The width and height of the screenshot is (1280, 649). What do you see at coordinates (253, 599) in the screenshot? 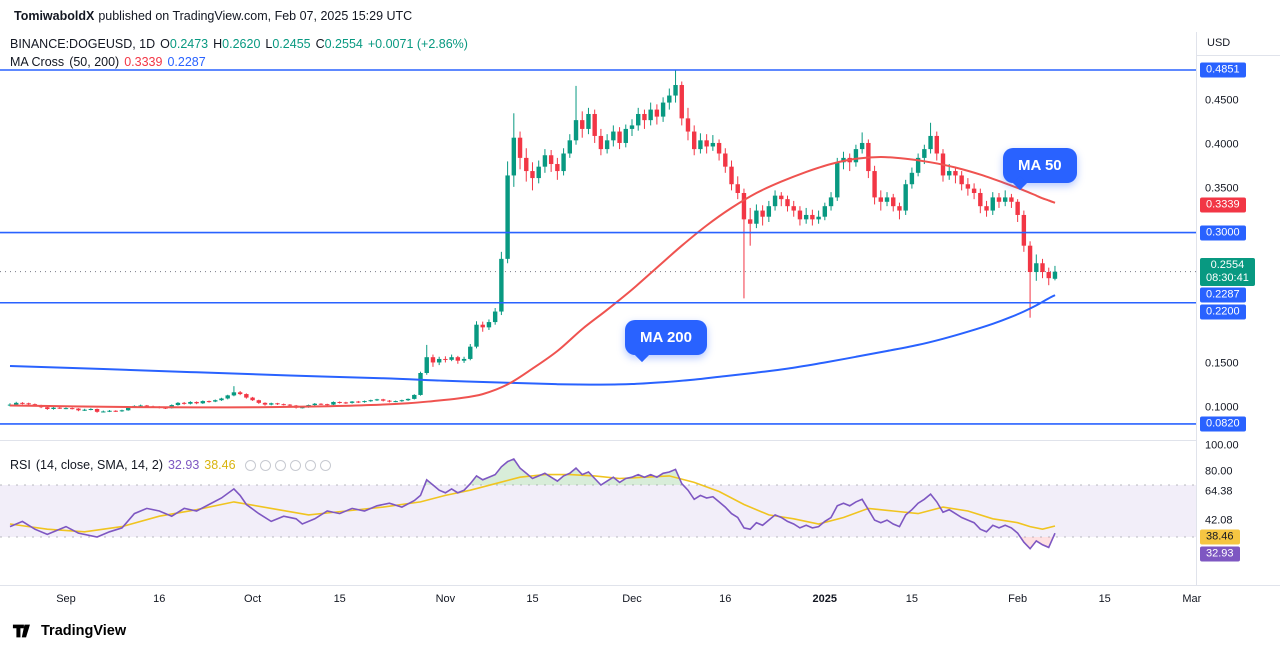
I see `time-axis-label: Oct` at bounding box center [253, 599].